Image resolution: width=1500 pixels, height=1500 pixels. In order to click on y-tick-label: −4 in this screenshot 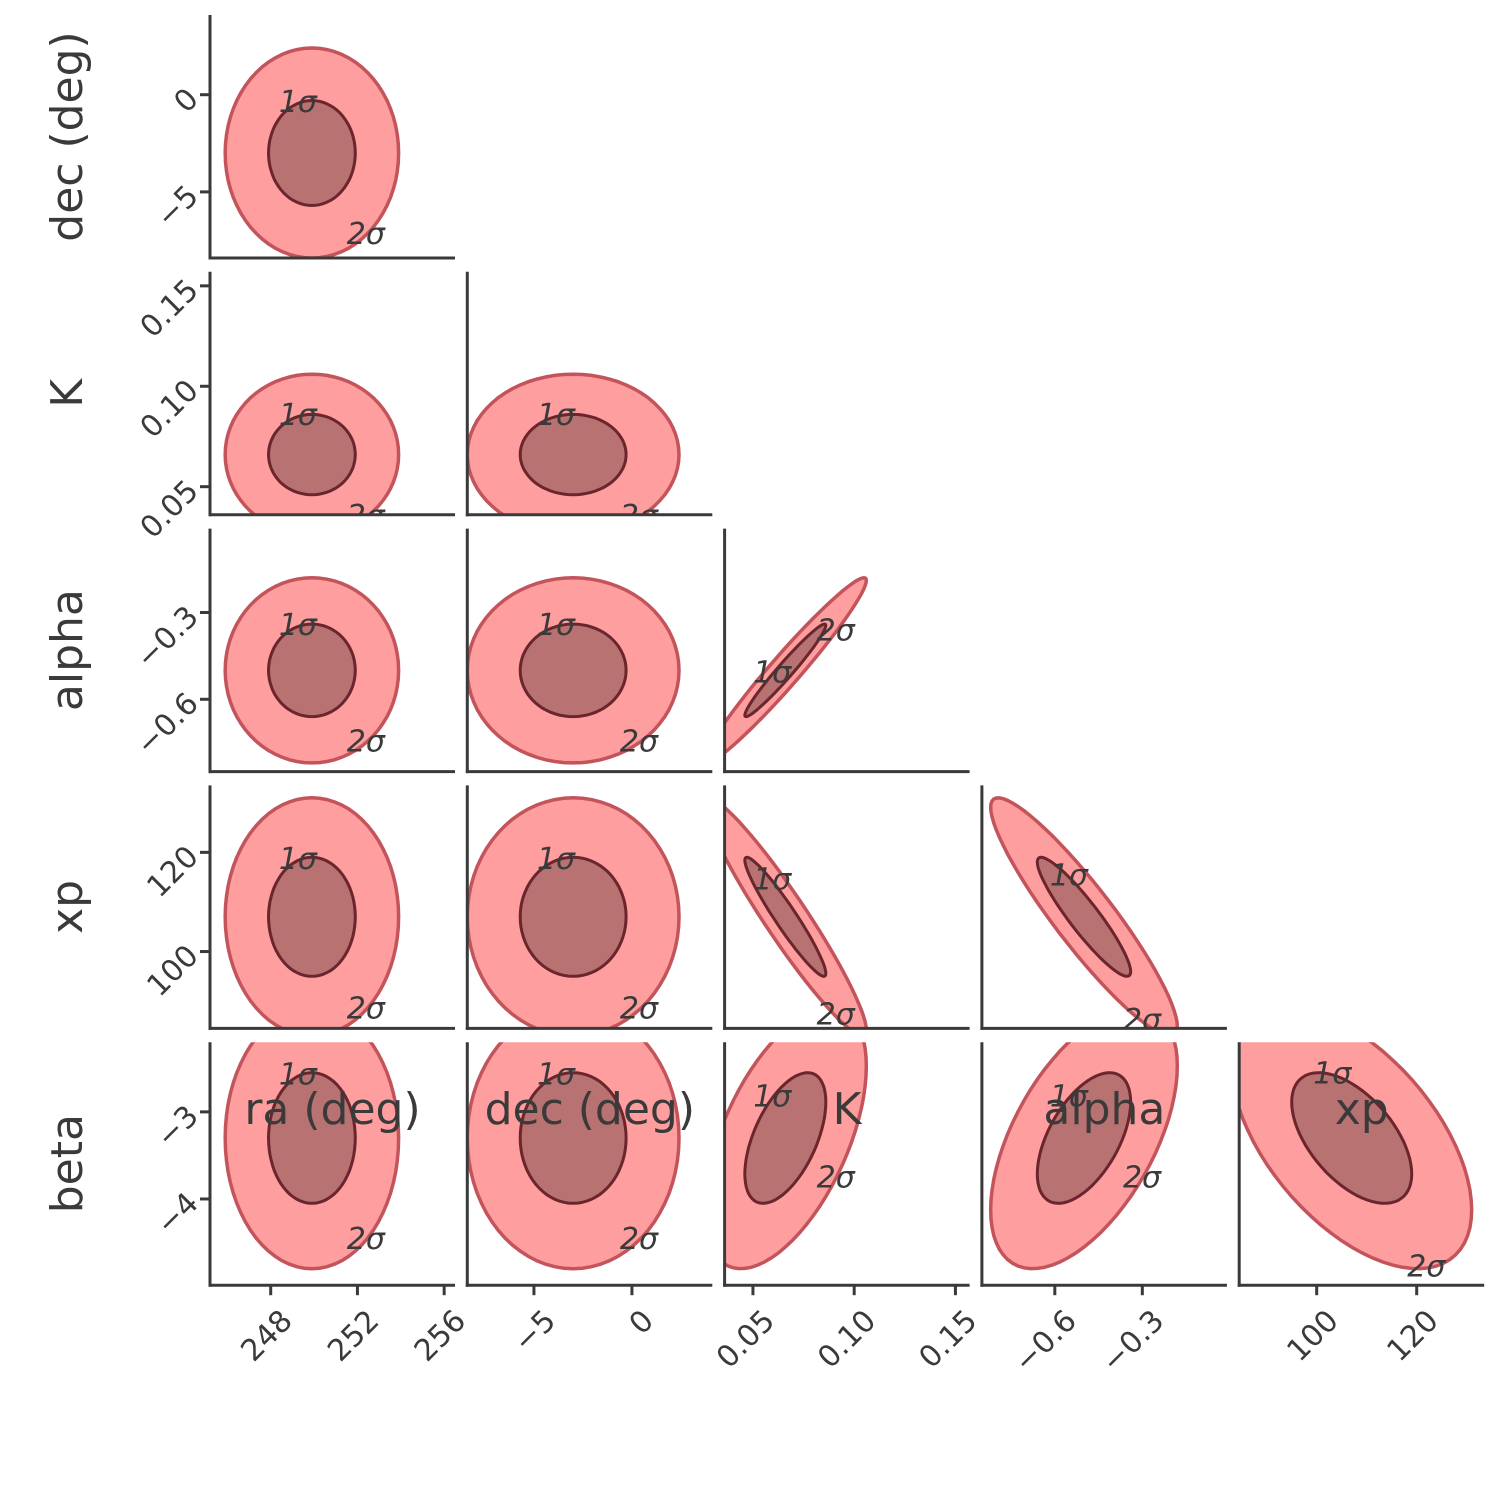, I will do `click(178, 1214)`.